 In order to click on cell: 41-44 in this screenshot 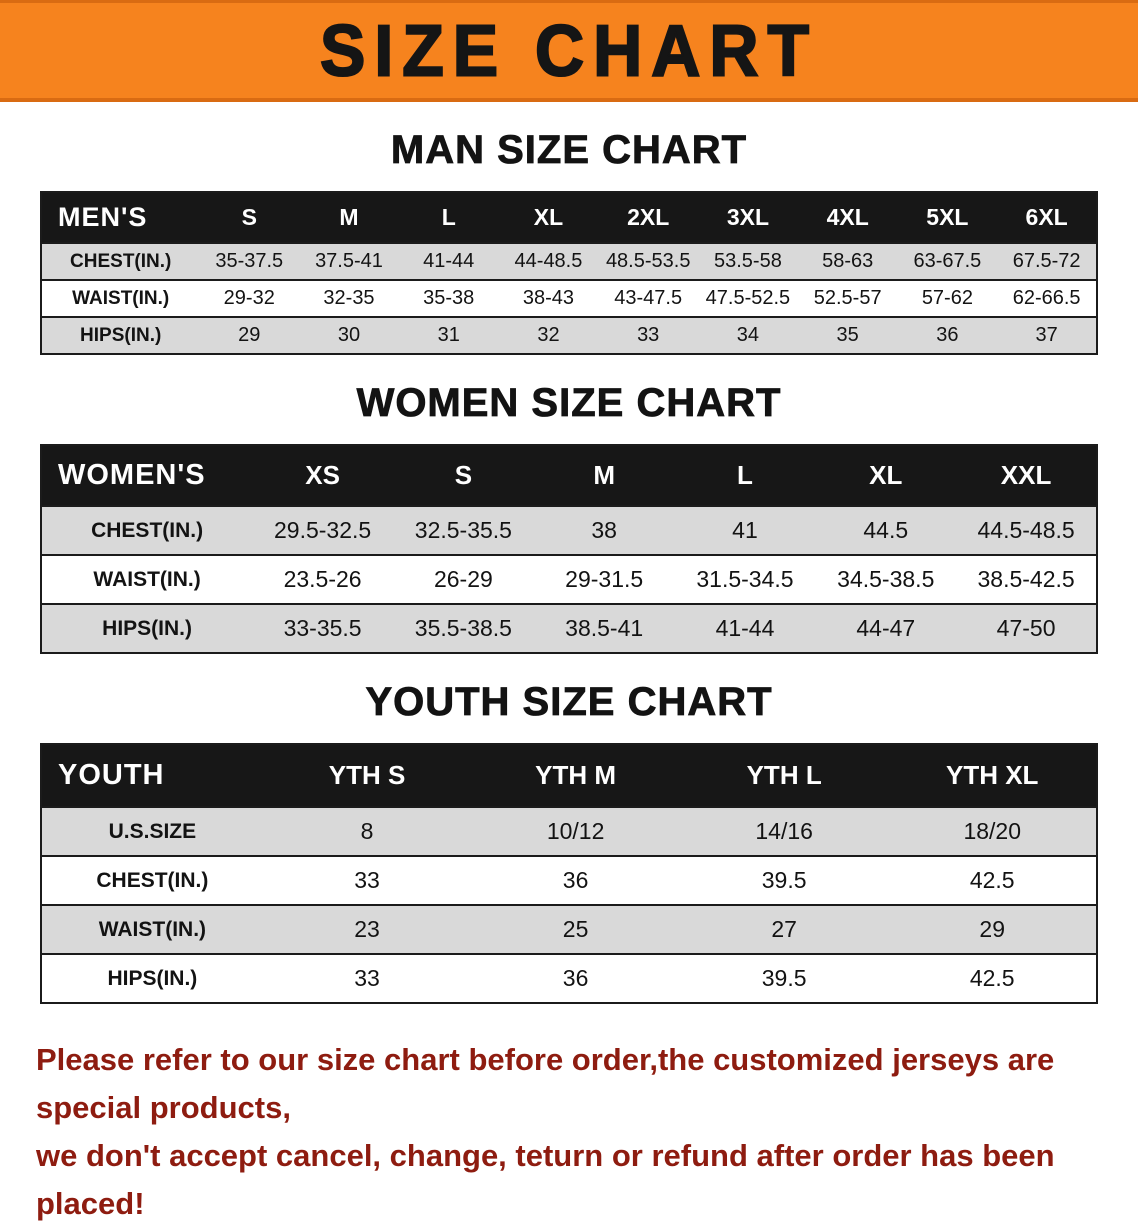, I will do `click(745, 628)`.